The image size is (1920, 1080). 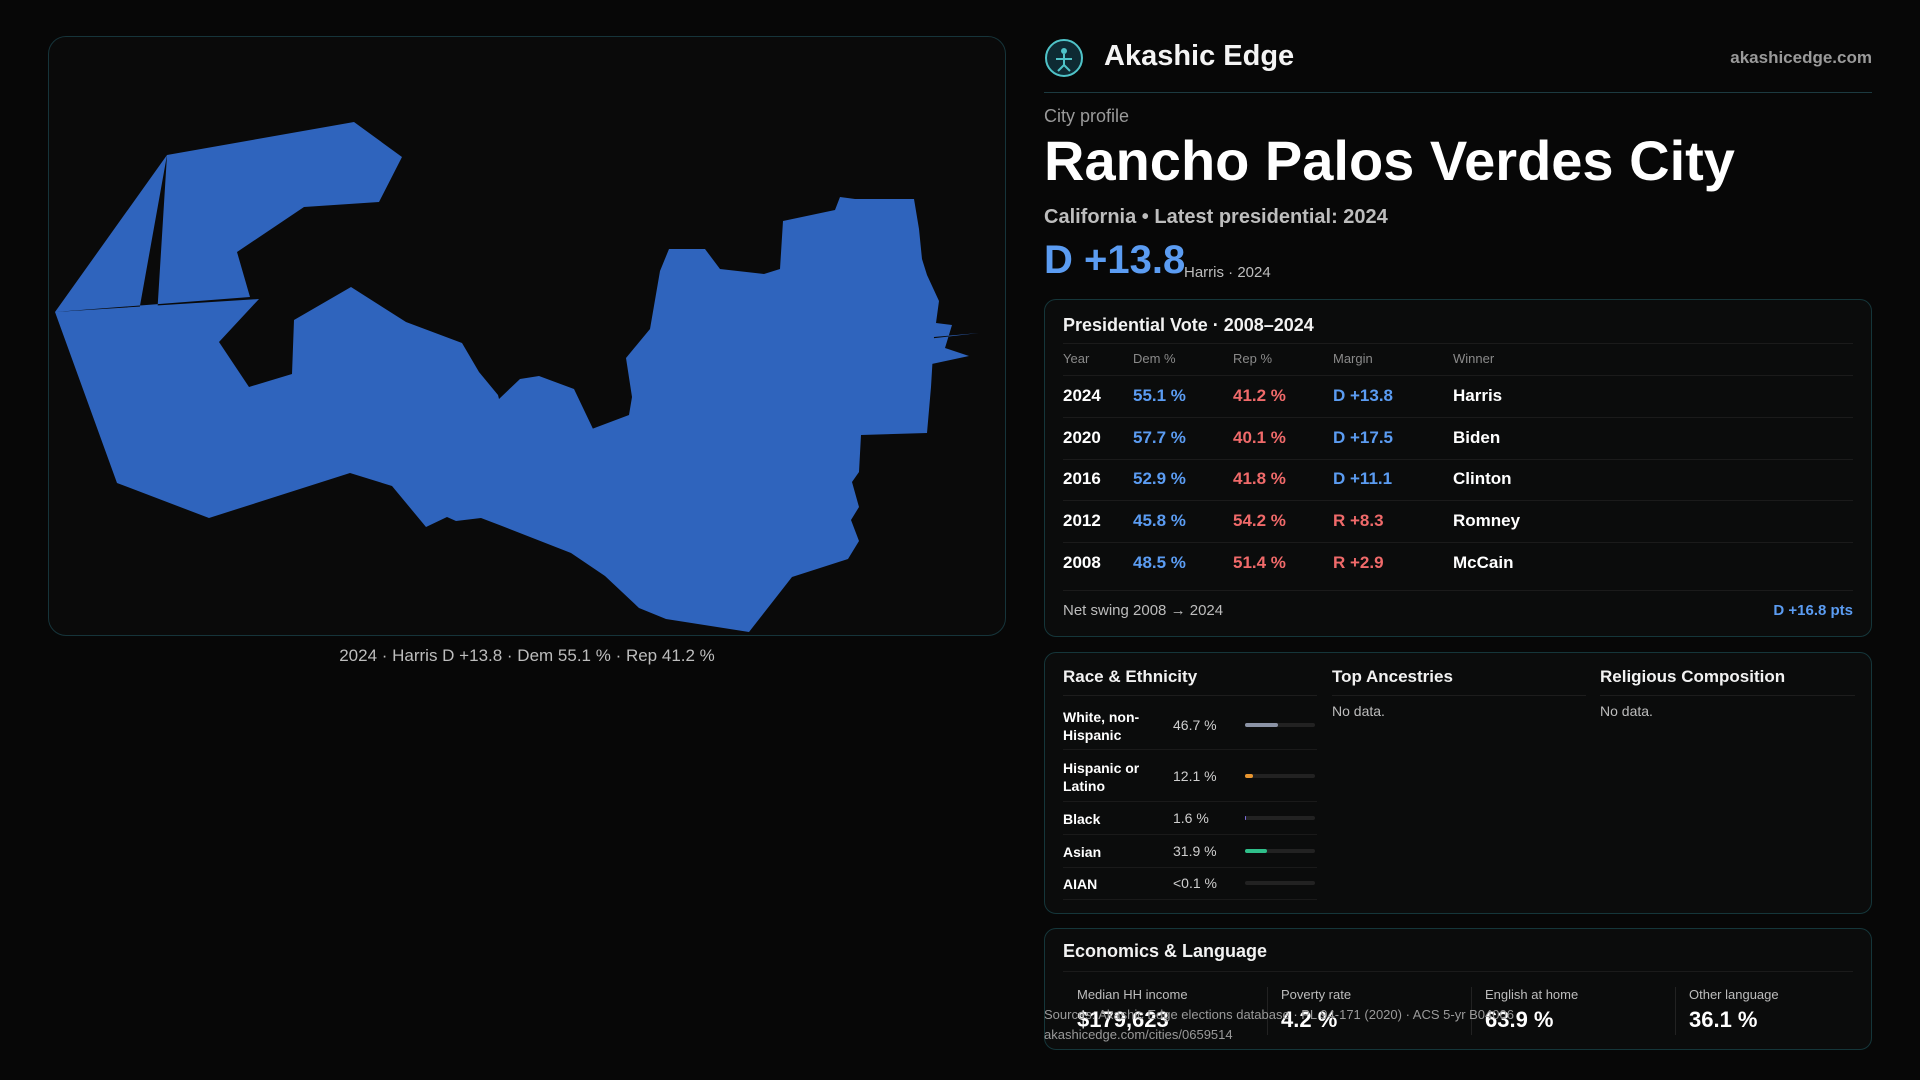 I want to click on page-url: akashicedge.com/cities/0659514, so click(x=1138, y=1034).